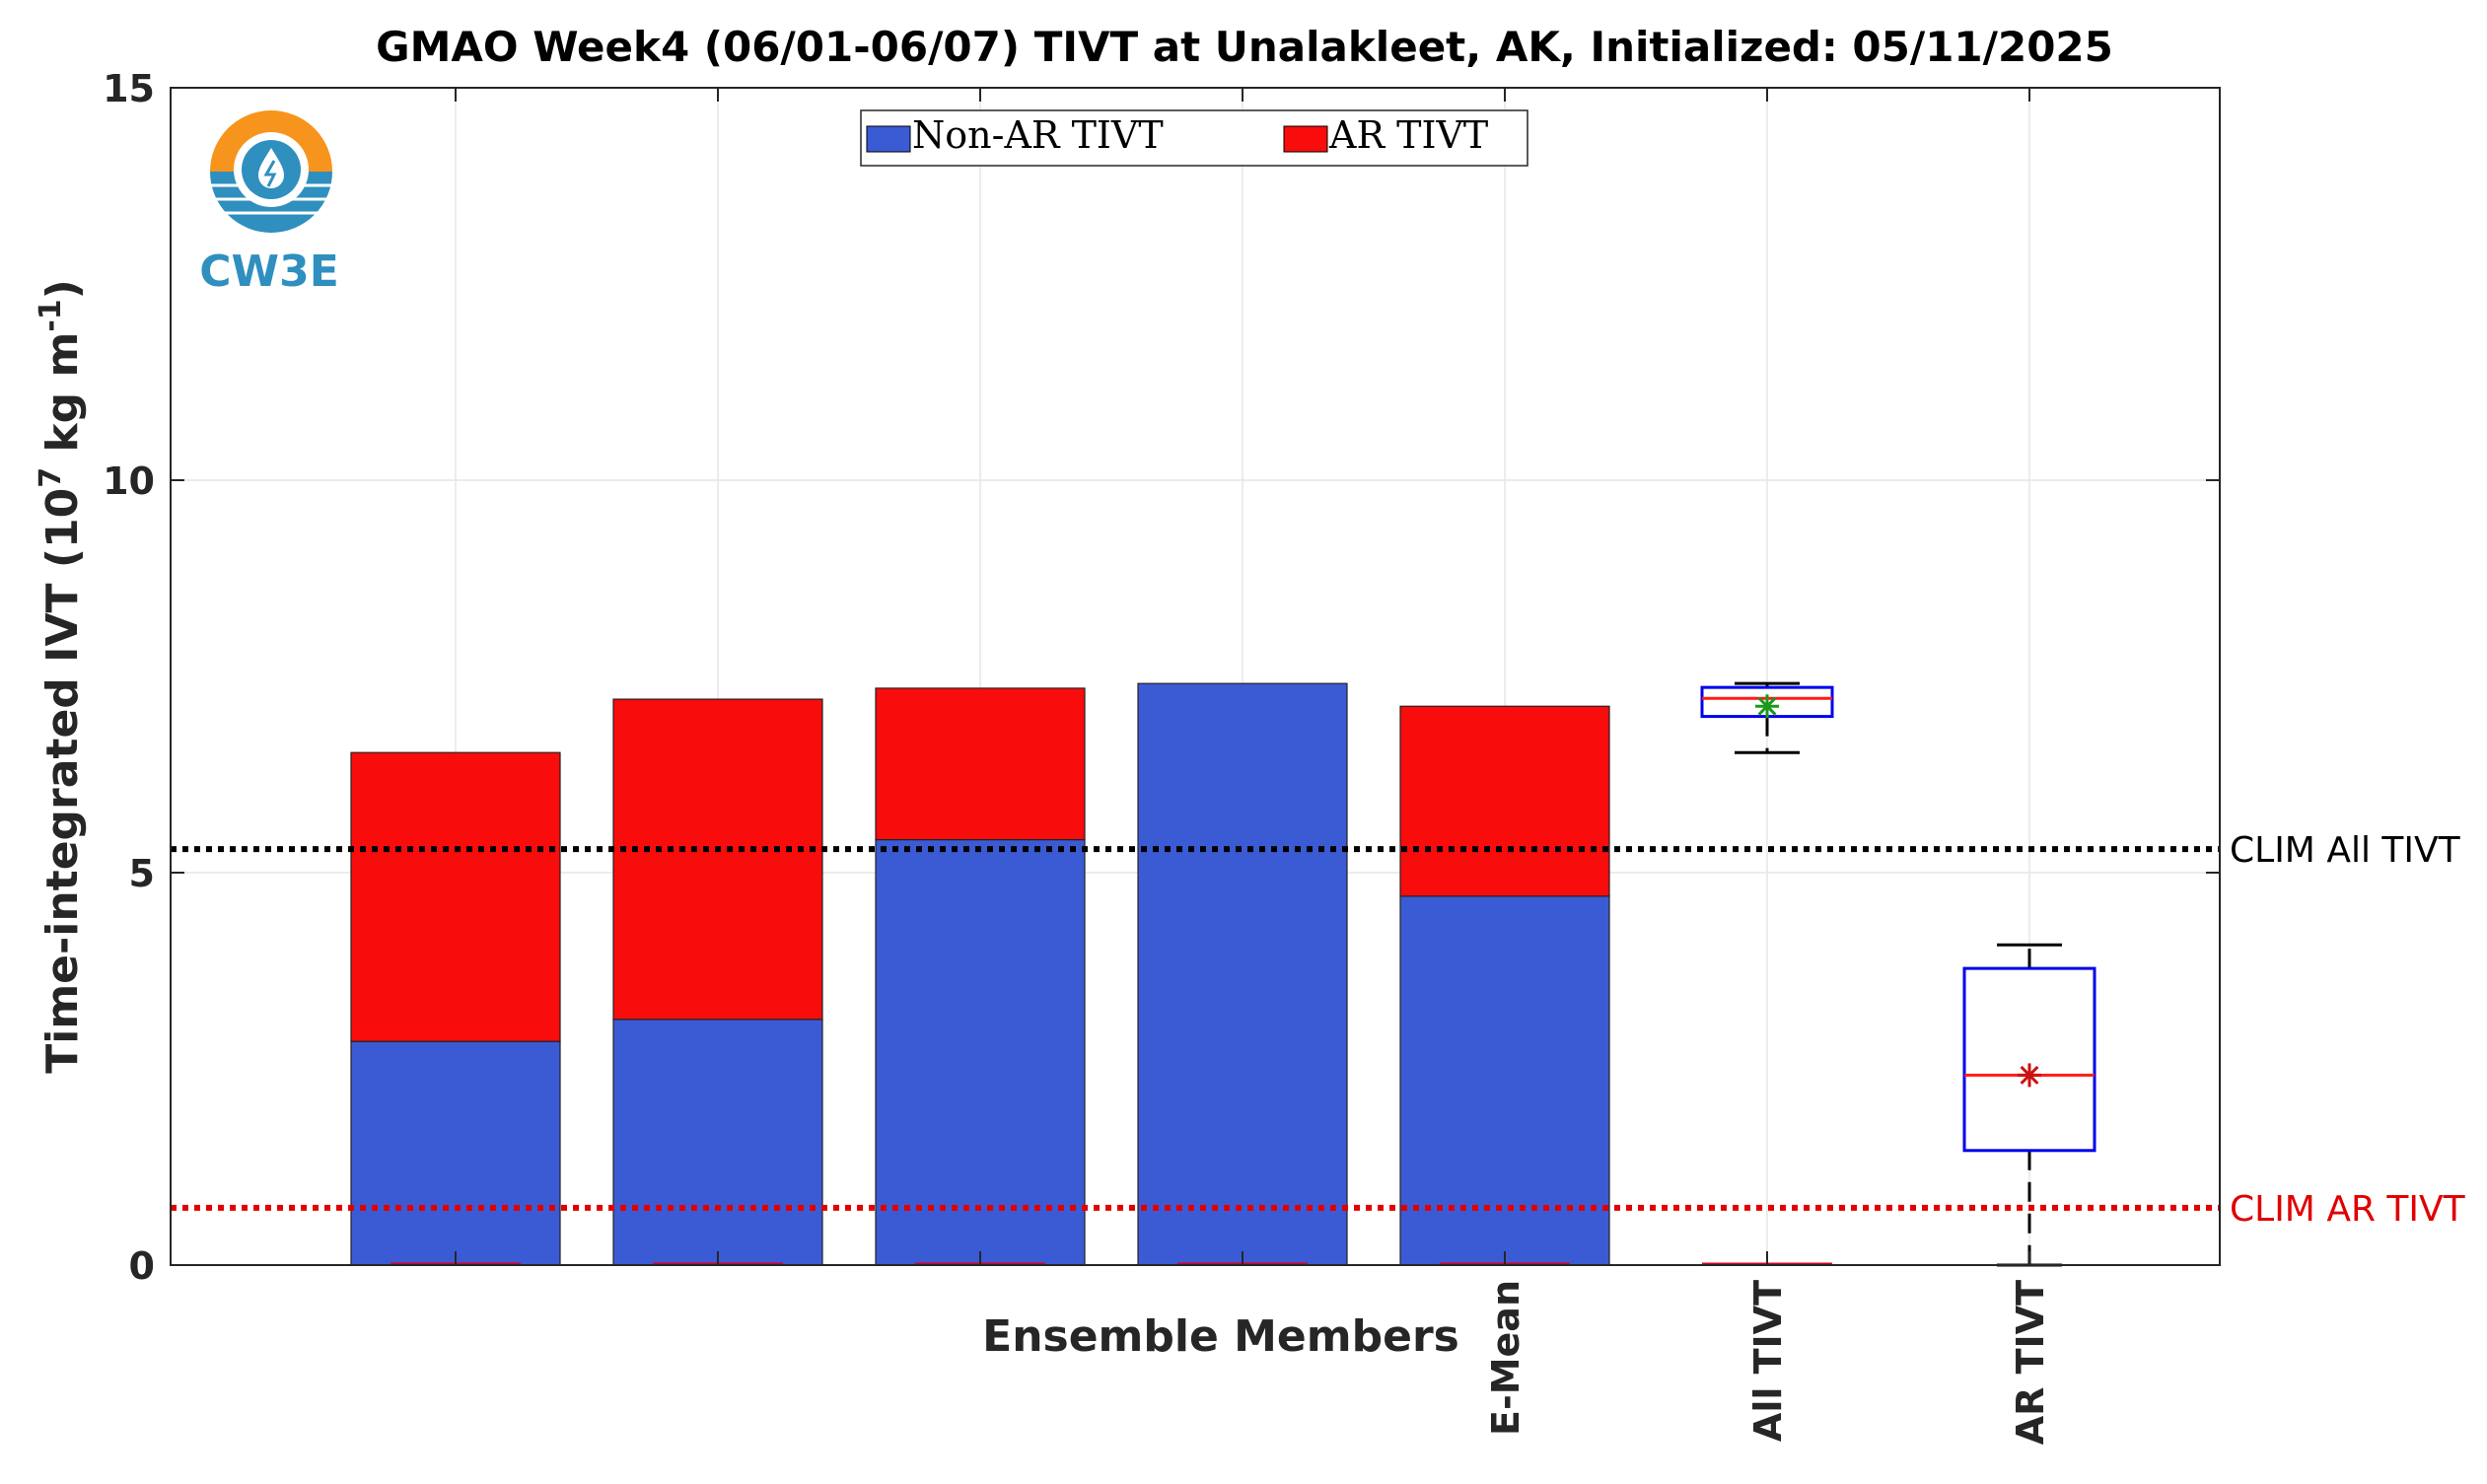 The image size is (2487, 1484). What do you see at coordinates (61, 676) in the screenshot?
I see `y-axis-label: Time-integrated IVT (107 kg m-1)` at bounding box center [61, 676].